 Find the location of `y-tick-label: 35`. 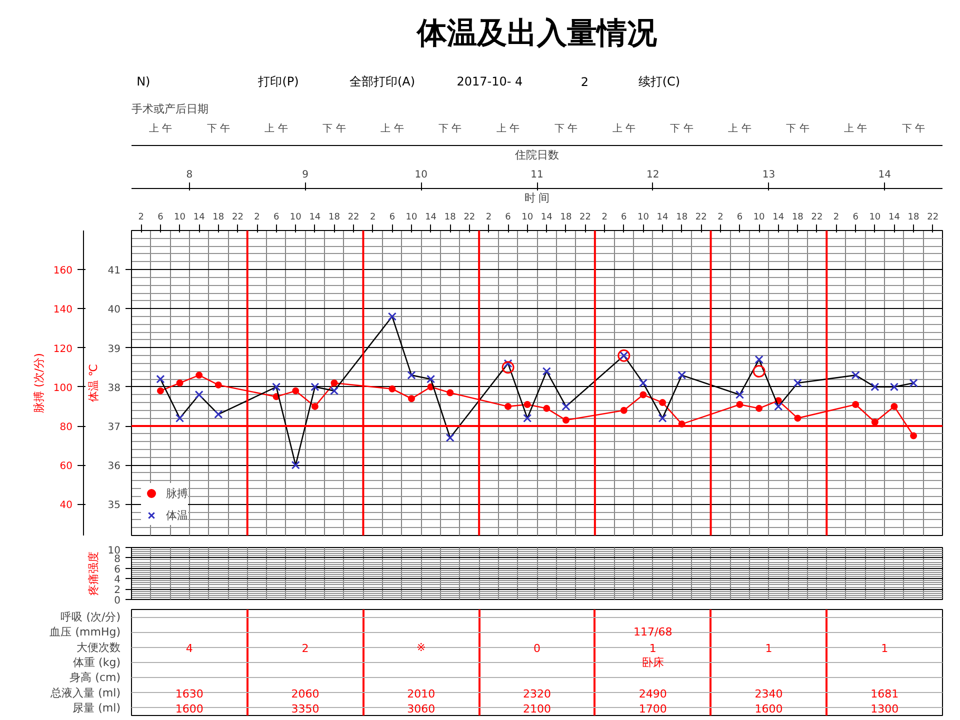

y-tick-label: 35 is located at coordinates (114, 506).